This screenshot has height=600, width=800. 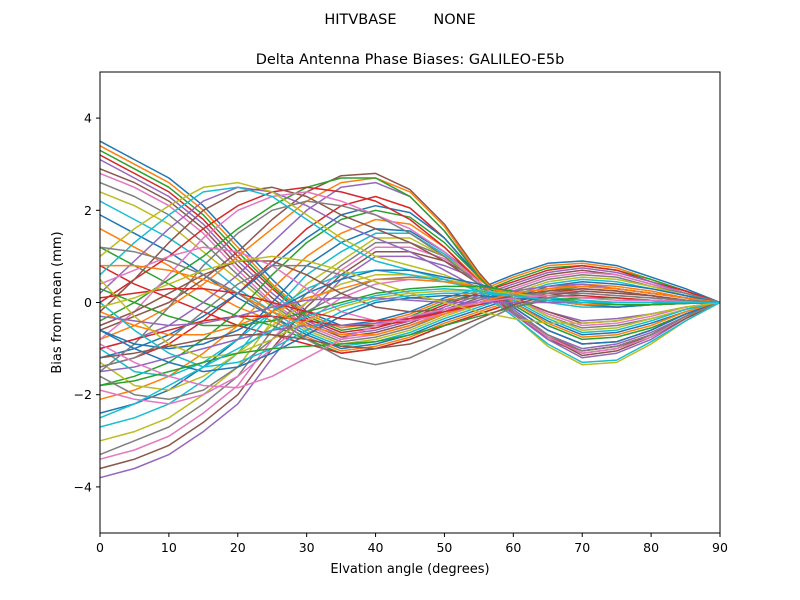 What do you see at coordinates (720, 547) in the screenshot?
I see `x-tick-label: 90` at bounding box center [720, 547].